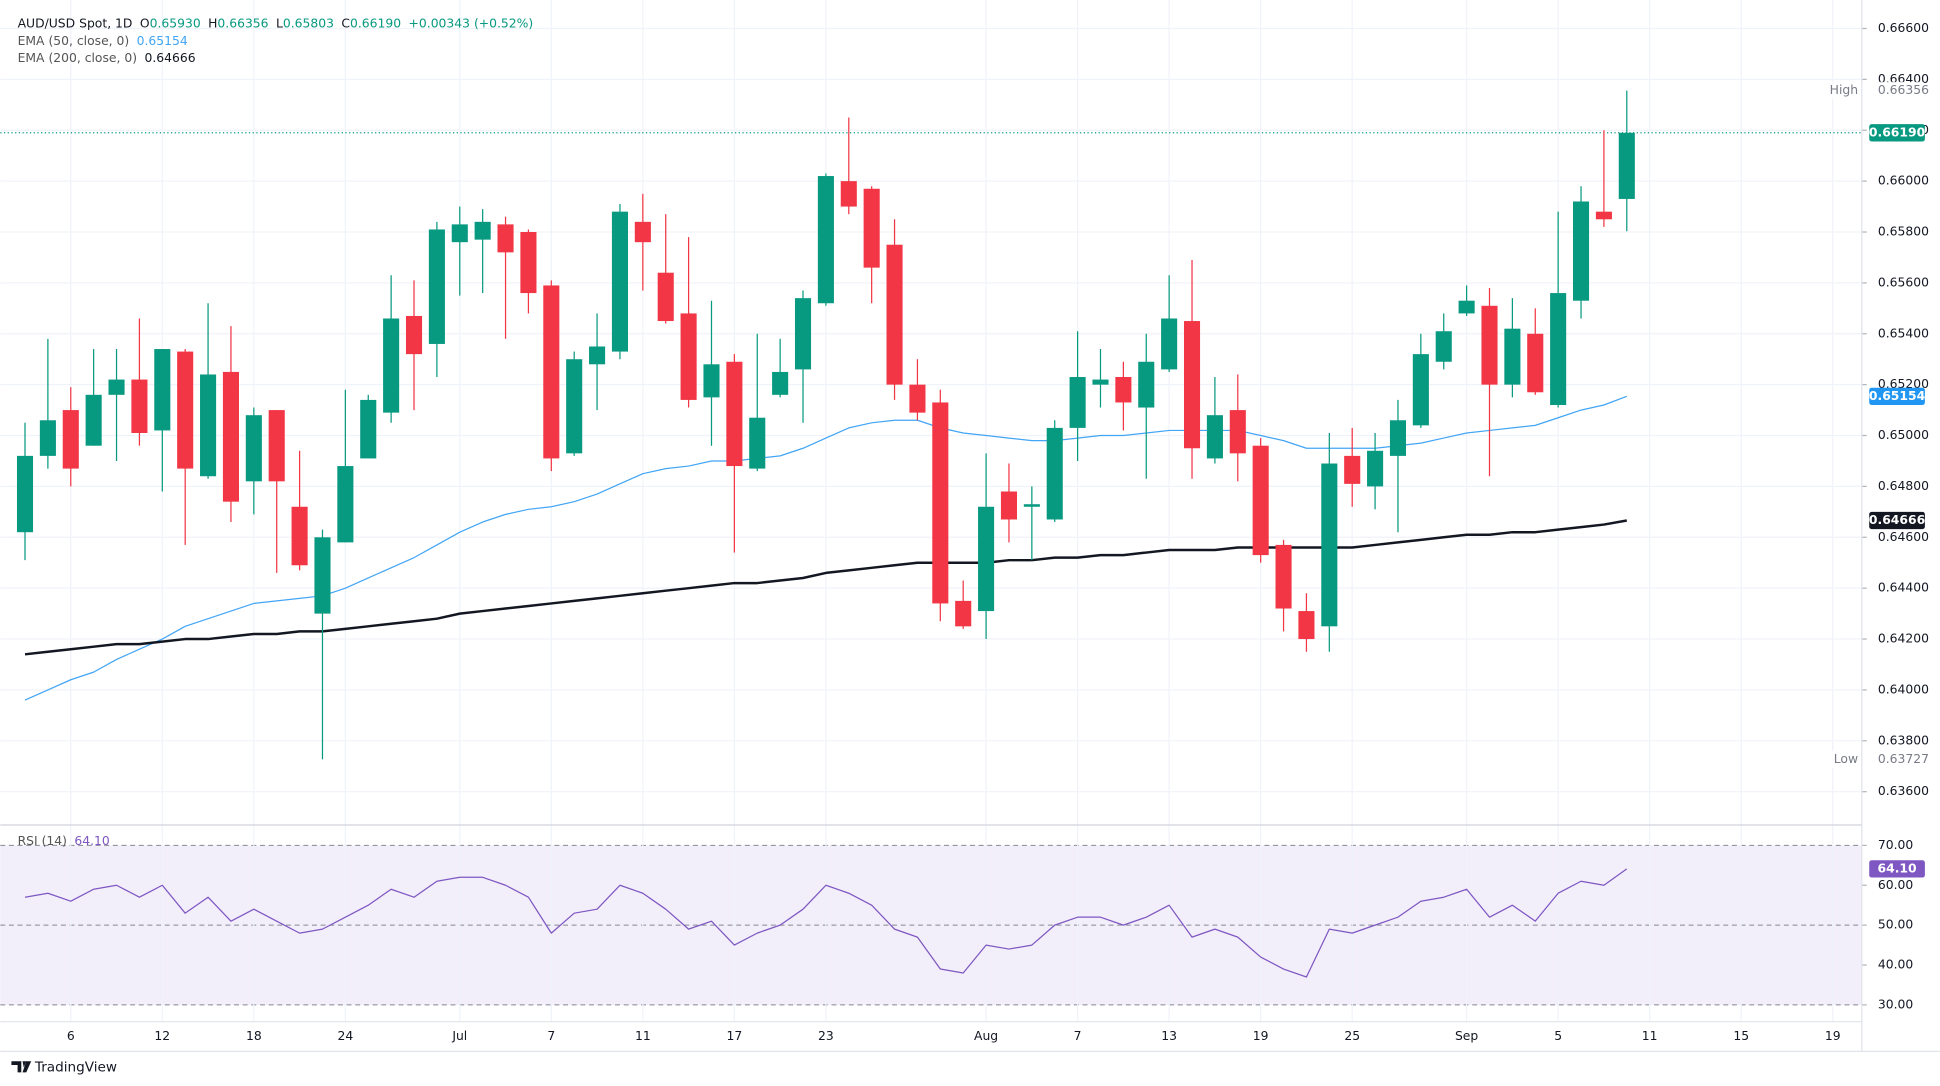  Describe the element at coordinates (254, 1036) in the screenshot. I see `x-tick-label: 18` at that location.